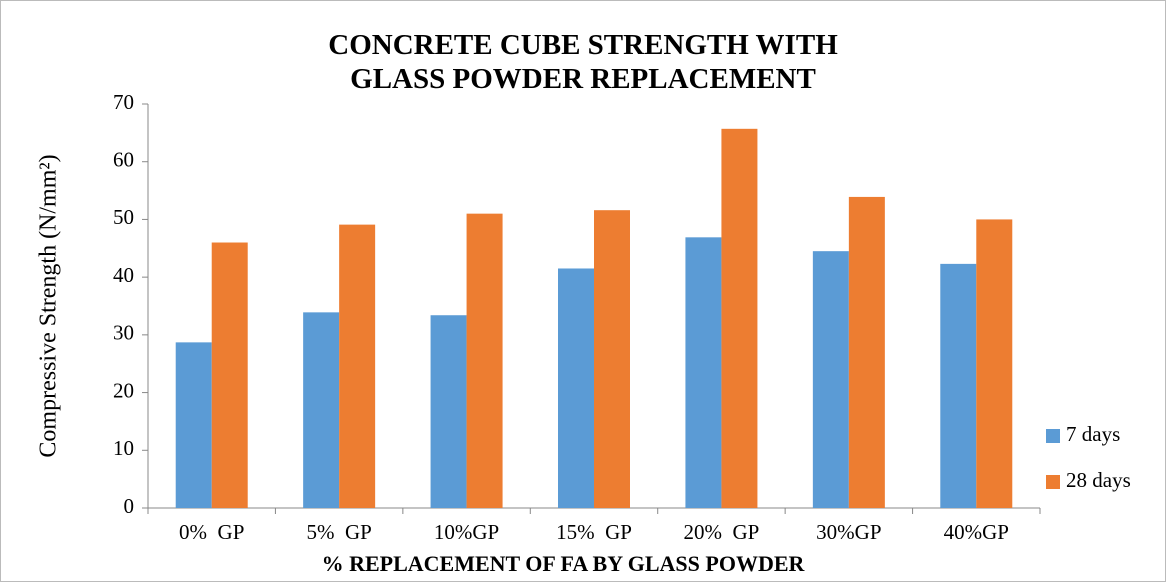 This screenshot has width=1167, height=582. Describe the element at coordinates (123, 390) in the screenshot. I see `y-tick-label: 20` at that location.